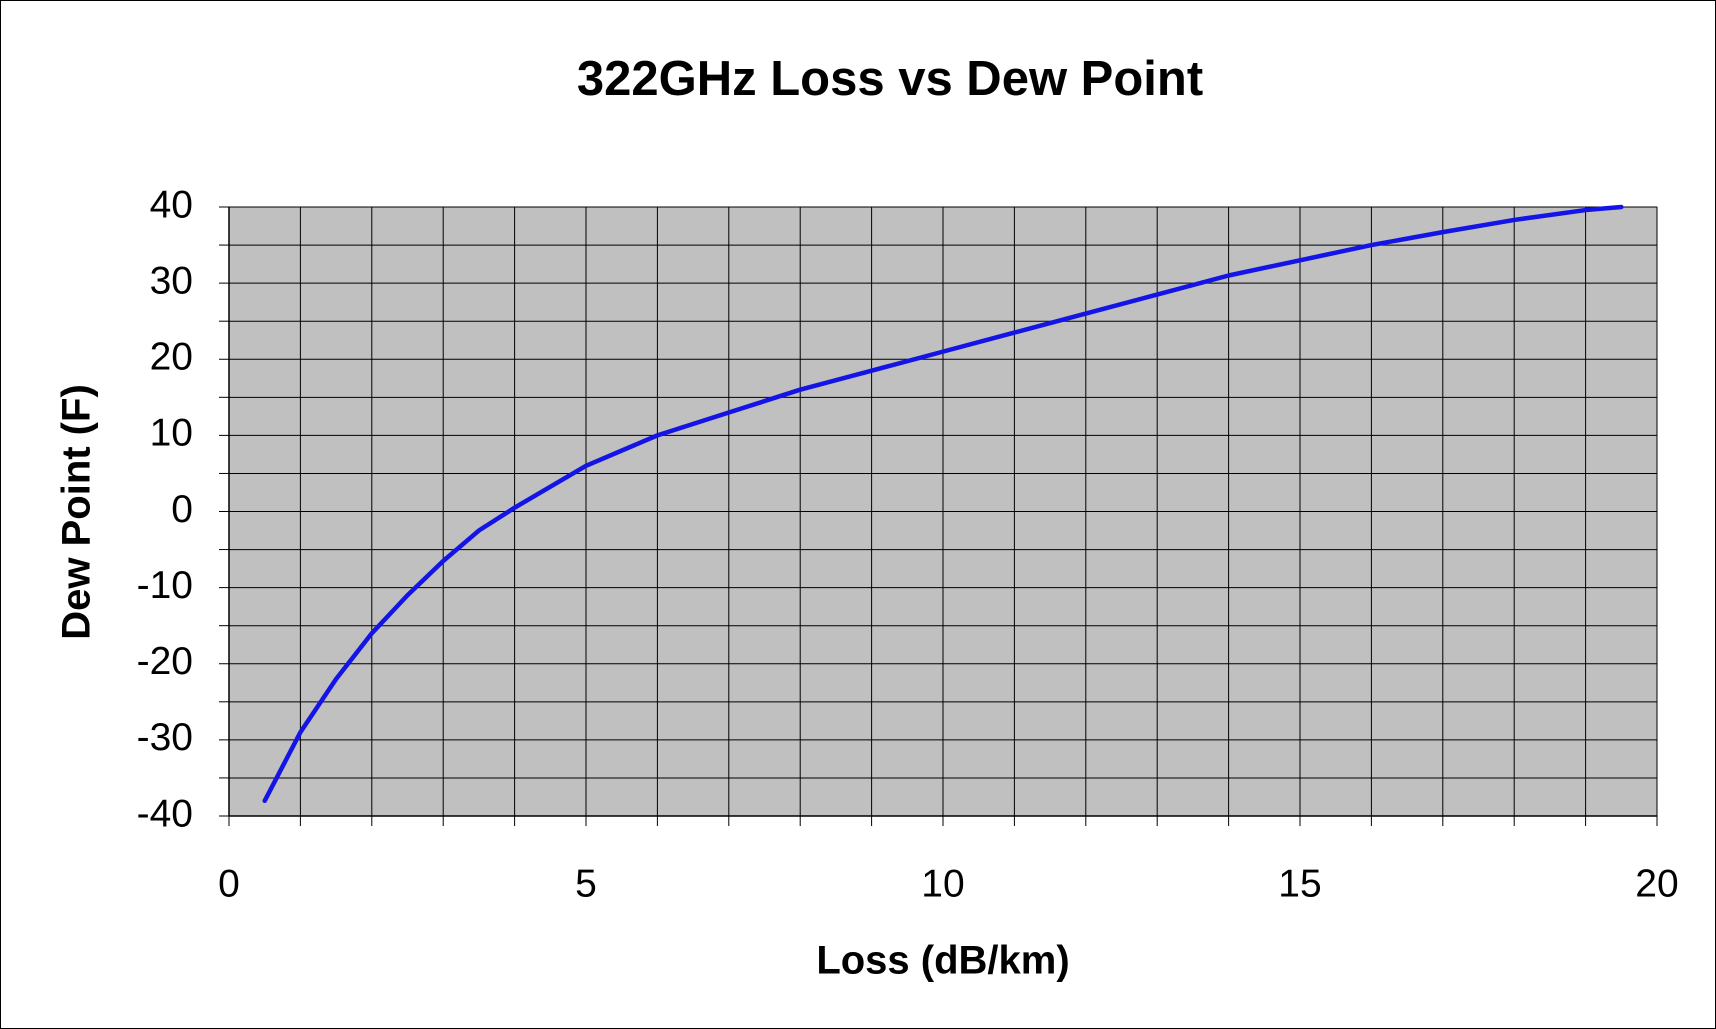 Image resolution: width=1716 pixels, height=1029 pixels. Describe the element at coordinates (165, 813) in the screenshot. I see `y-tick-label: -40` at that location.